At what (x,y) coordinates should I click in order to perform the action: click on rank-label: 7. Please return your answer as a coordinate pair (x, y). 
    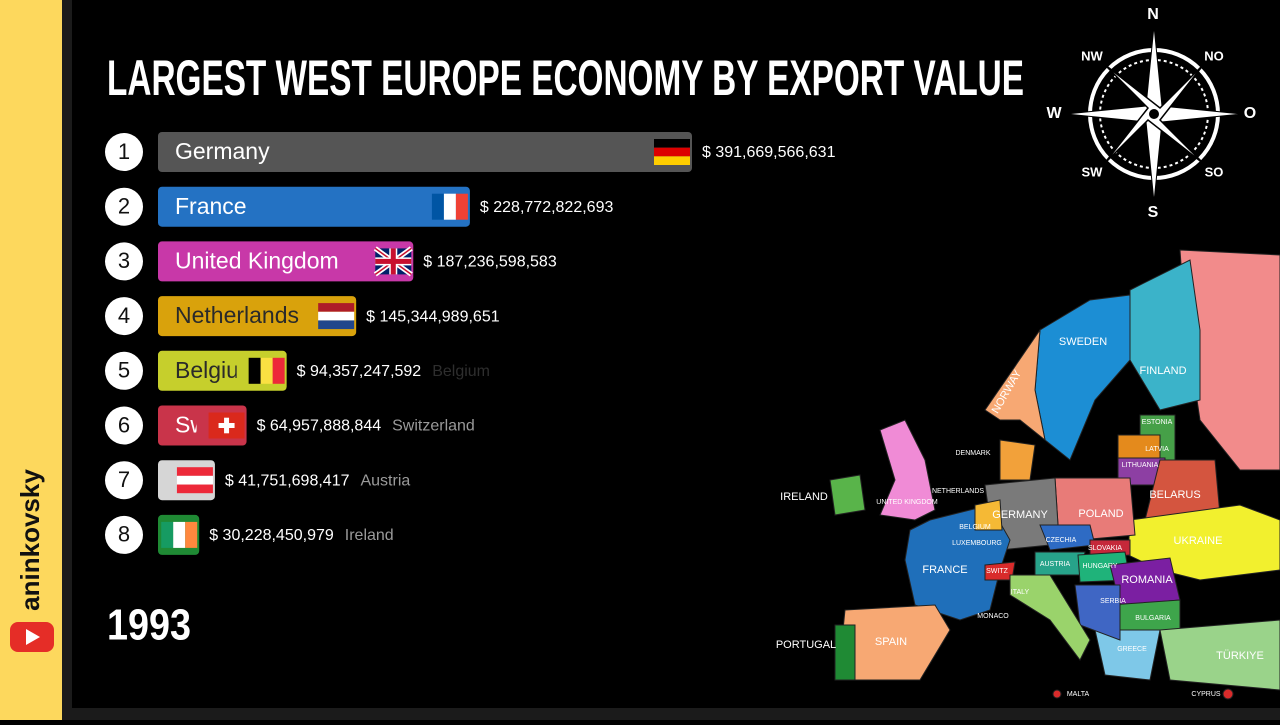
    Looking at the image, I should click on (124, 479).